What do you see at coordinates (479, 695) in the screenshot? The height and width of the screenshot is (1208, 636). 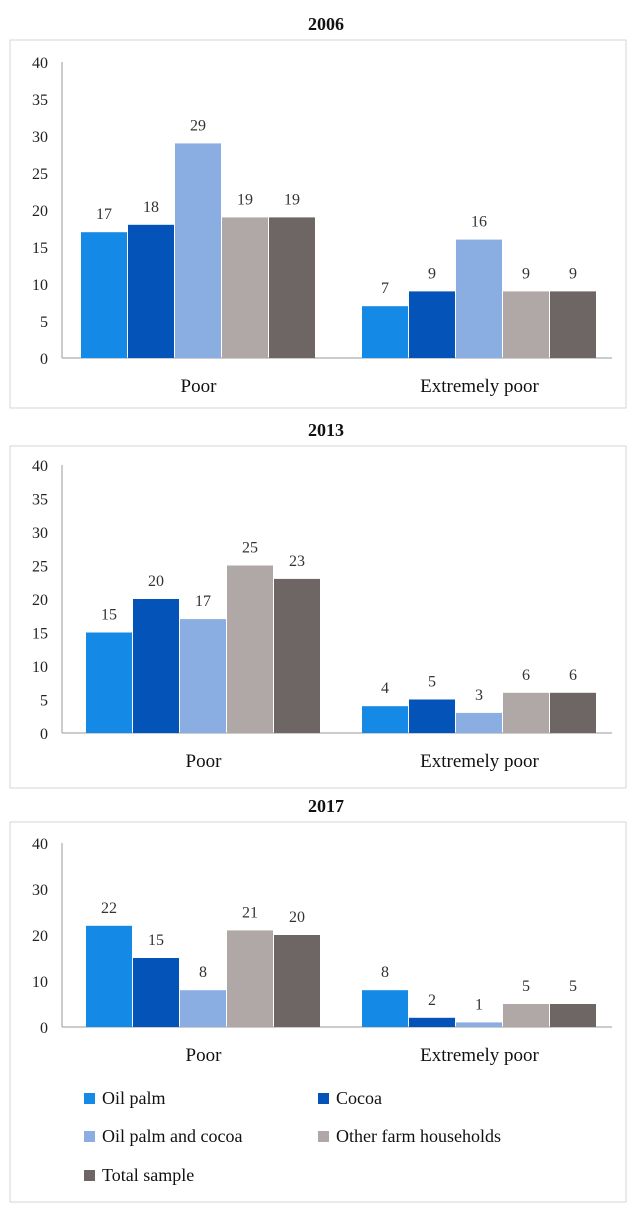 I see `data-label: 3` at bounding box center [479, 695].